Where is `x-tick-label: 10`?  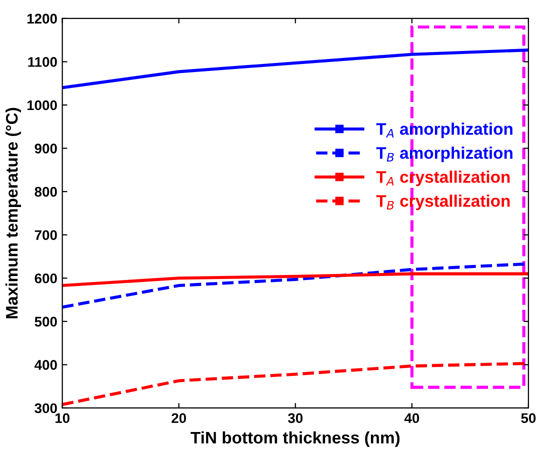 x-tick-label: 10 is located at coordinates (62, 418).